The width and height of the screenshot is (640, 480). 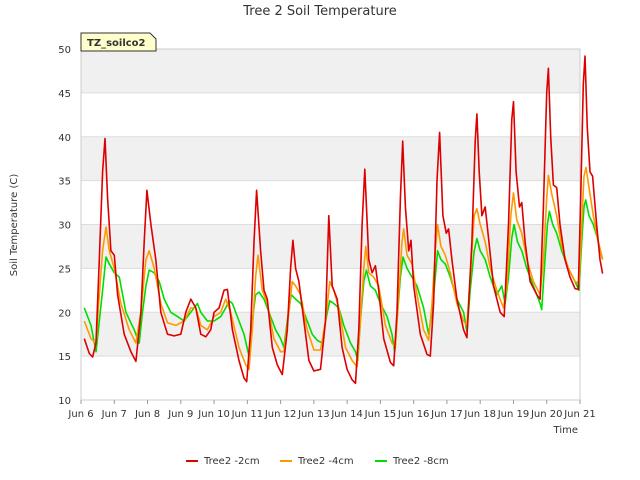 What do you see at coordinates (64, 313) in the screenshot?
I see `y-tick-label: 20` at bounding box center [64, 313].